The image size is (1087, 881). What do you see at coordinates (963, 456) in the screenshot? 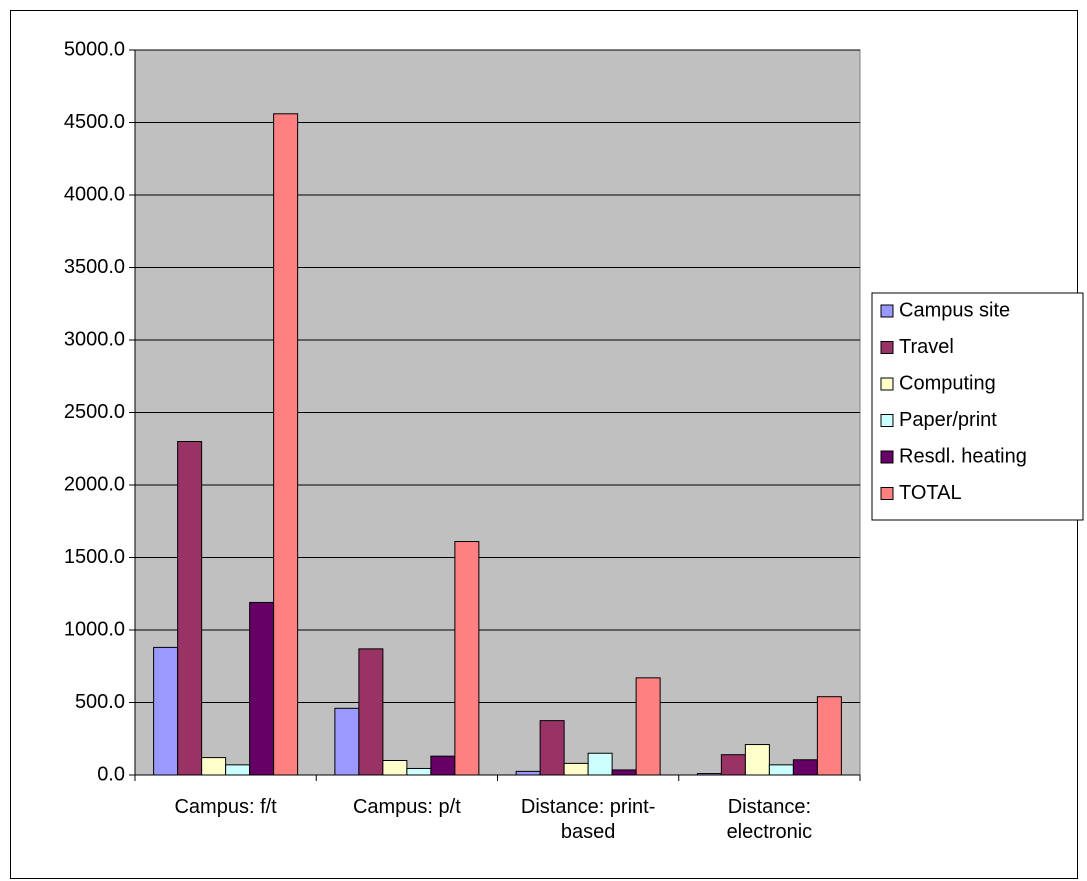
I see `legend-label: Resdl. heating` at bounding box center [963, 456].